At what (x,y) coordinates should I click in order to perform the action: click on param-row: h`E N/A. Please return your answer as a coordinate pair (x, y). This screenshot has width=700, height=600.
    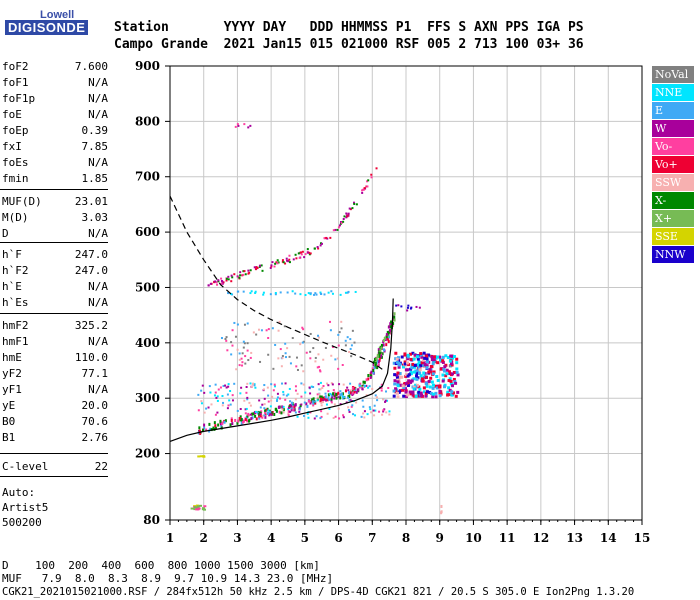
    Looking at the image, I should click on (55, 286).